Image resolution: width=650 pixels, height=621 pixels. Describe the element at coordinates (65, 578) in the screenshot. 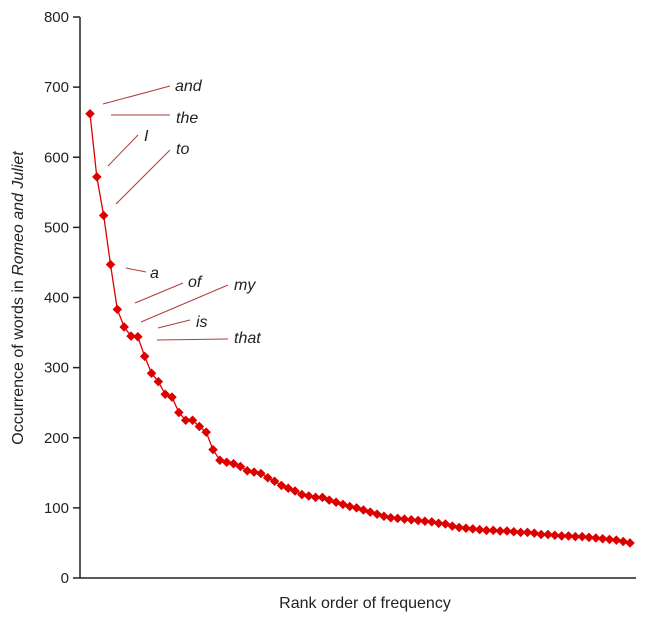

I see `y-tick-label-0: 0` at that location.